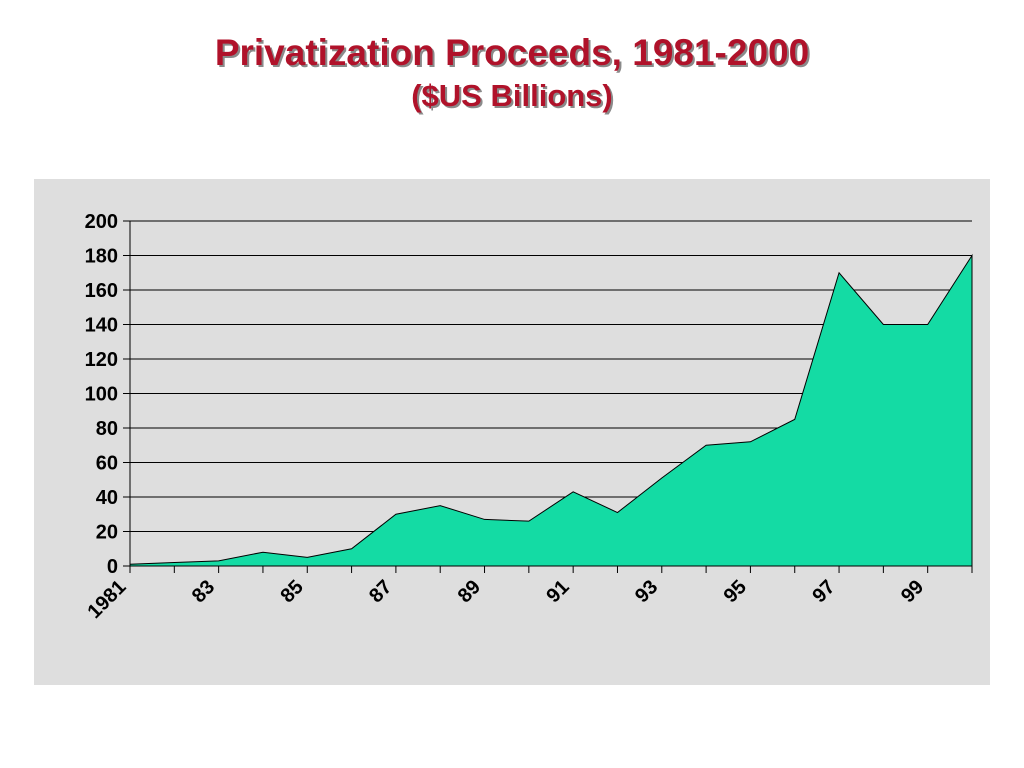 The width and height of the screenshot is (1024, 768). What do you see at coordinates (101, 326) in the screenshot?
I see `y-tick-label-140: 140` at bounding box center [101, 326].